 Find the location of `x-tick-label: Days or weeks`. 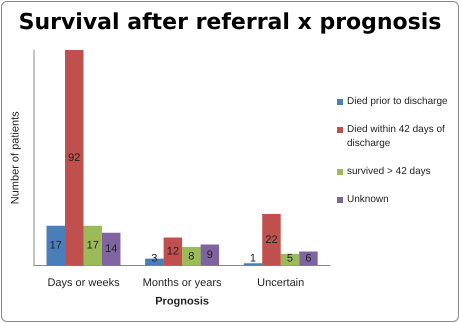

x-tick-label: Days or weeks is located at coordinates (83, 283).